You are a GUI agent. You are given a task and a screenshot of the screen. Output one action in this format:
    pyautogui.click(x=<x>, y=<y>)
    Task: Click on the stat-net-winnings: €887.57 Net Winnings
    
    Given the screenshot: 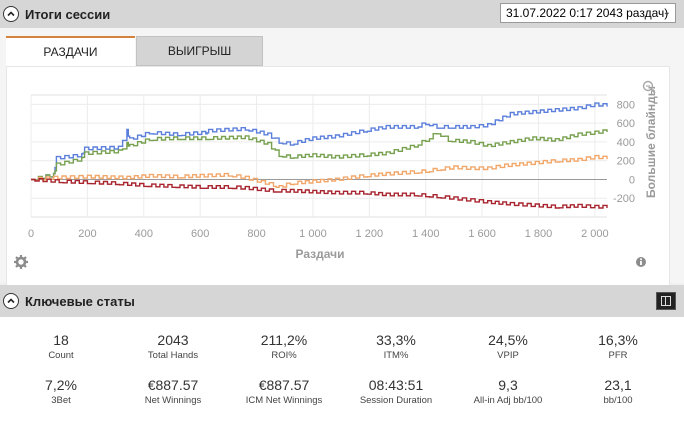 What is the action you would take?
    pyautogui.click(x=173, y=391)
    